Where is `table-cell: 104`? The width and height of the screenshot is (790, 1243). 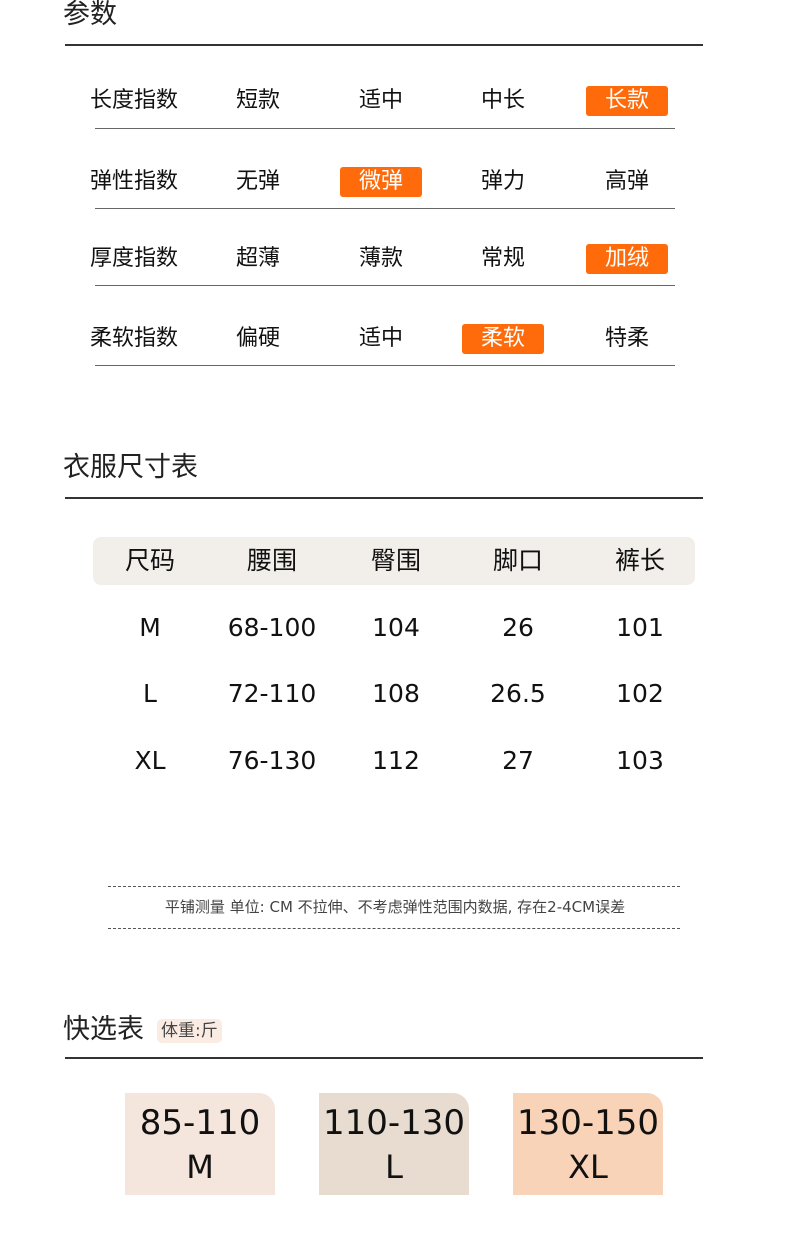
table-cell: 104 is located at coordinates (396, 627).